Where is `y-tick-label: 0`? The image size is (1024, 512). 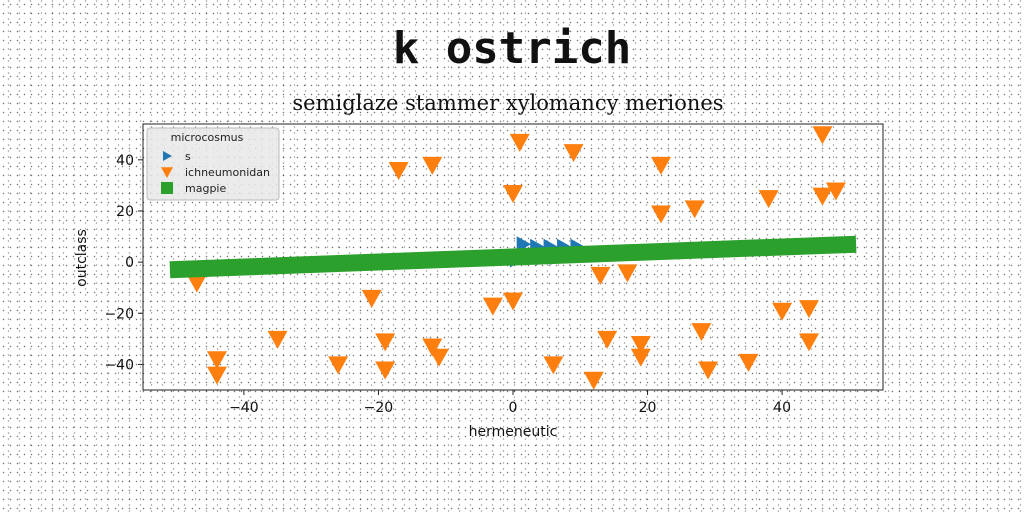
y-tick-label: 0 is located at coordinates (129, 263).